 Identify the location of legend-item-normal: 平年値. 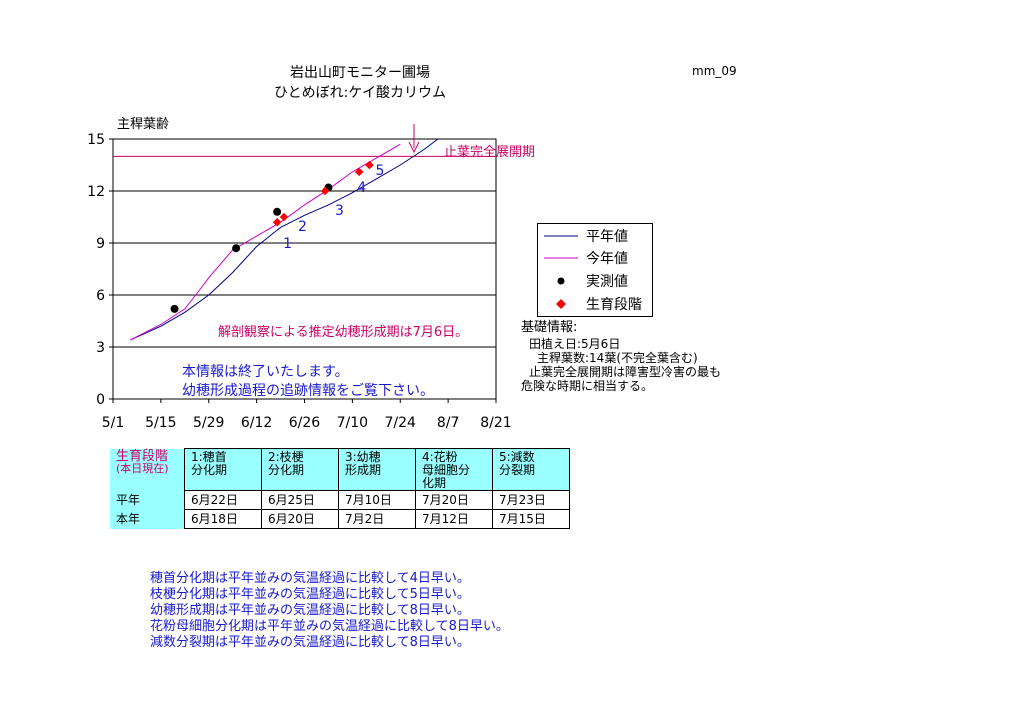
(586, 236).